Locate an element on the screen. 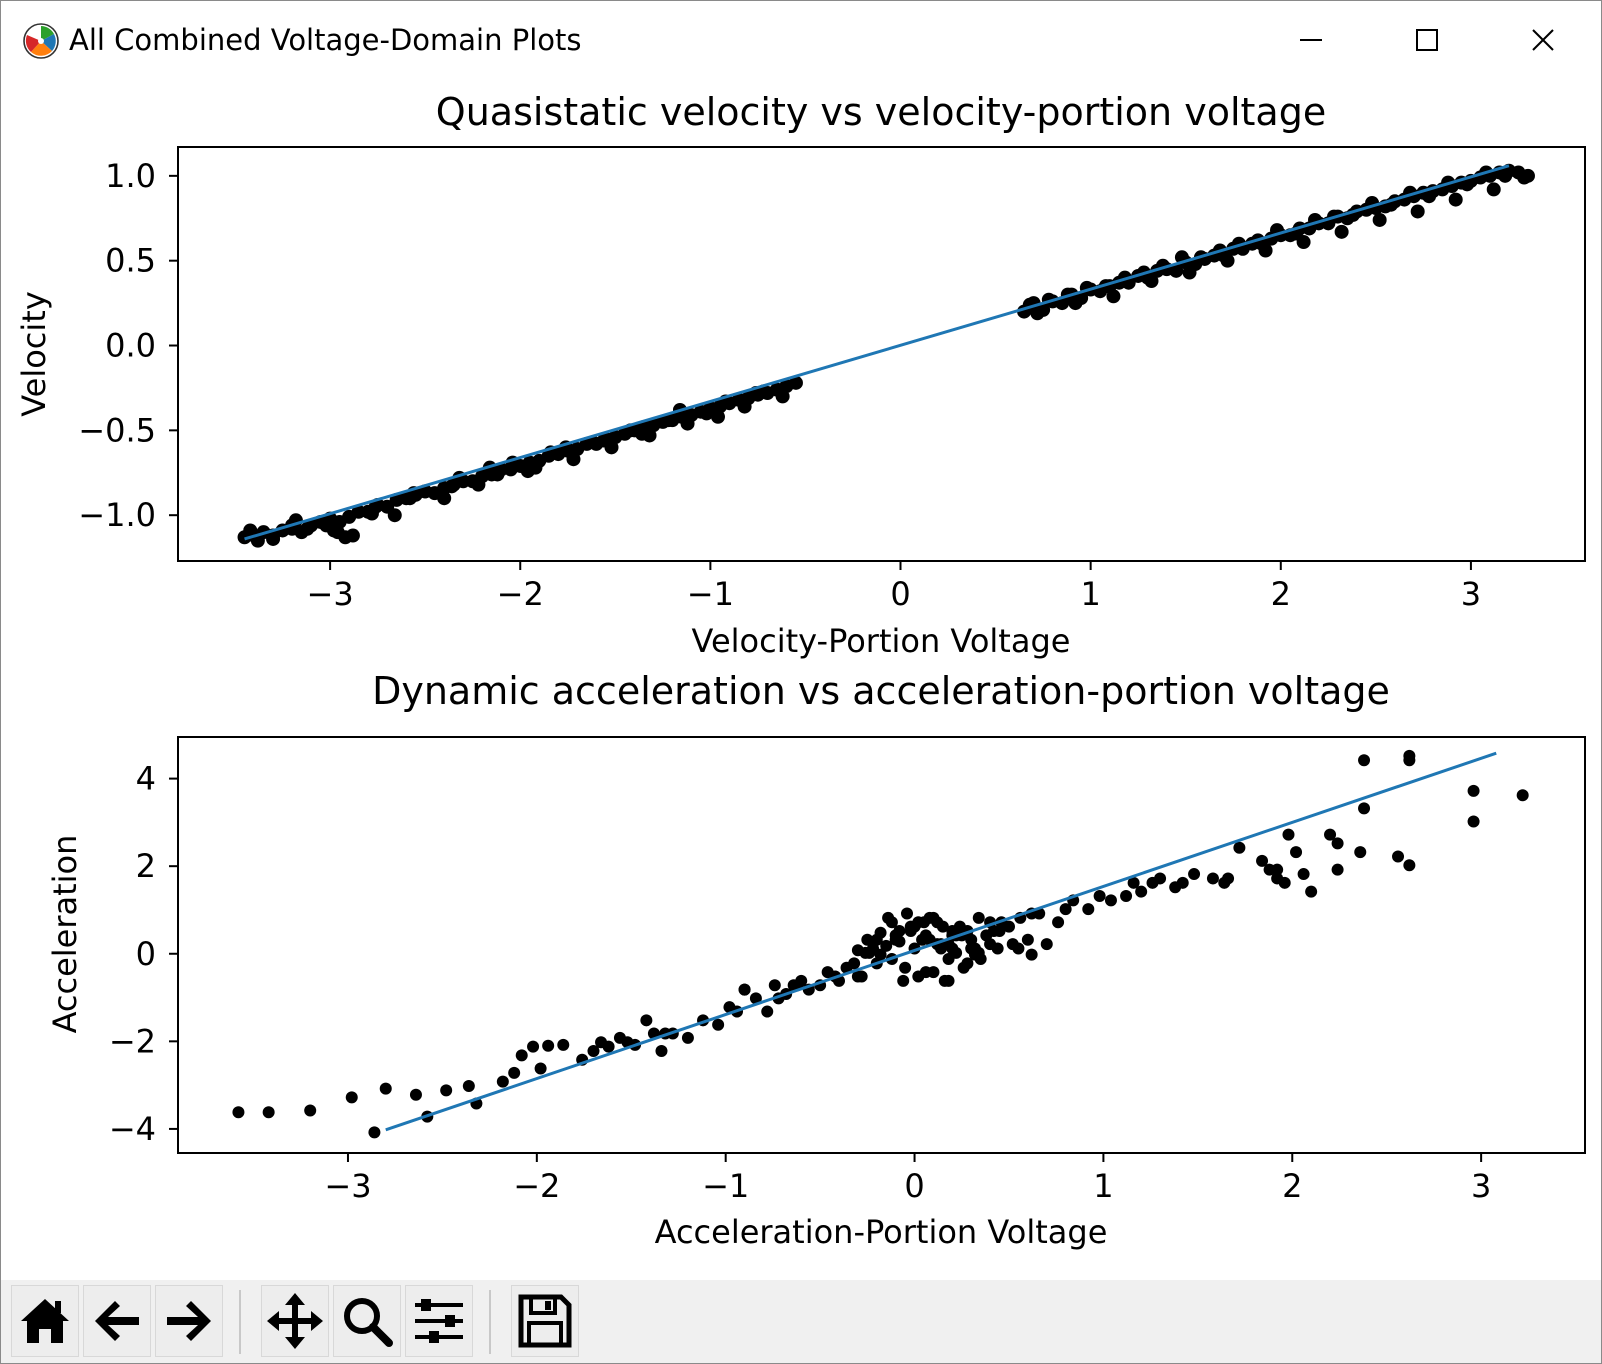 The height and width of the screenshot is (1364, 1602). forward-button is located at coordinates (189, 1321).